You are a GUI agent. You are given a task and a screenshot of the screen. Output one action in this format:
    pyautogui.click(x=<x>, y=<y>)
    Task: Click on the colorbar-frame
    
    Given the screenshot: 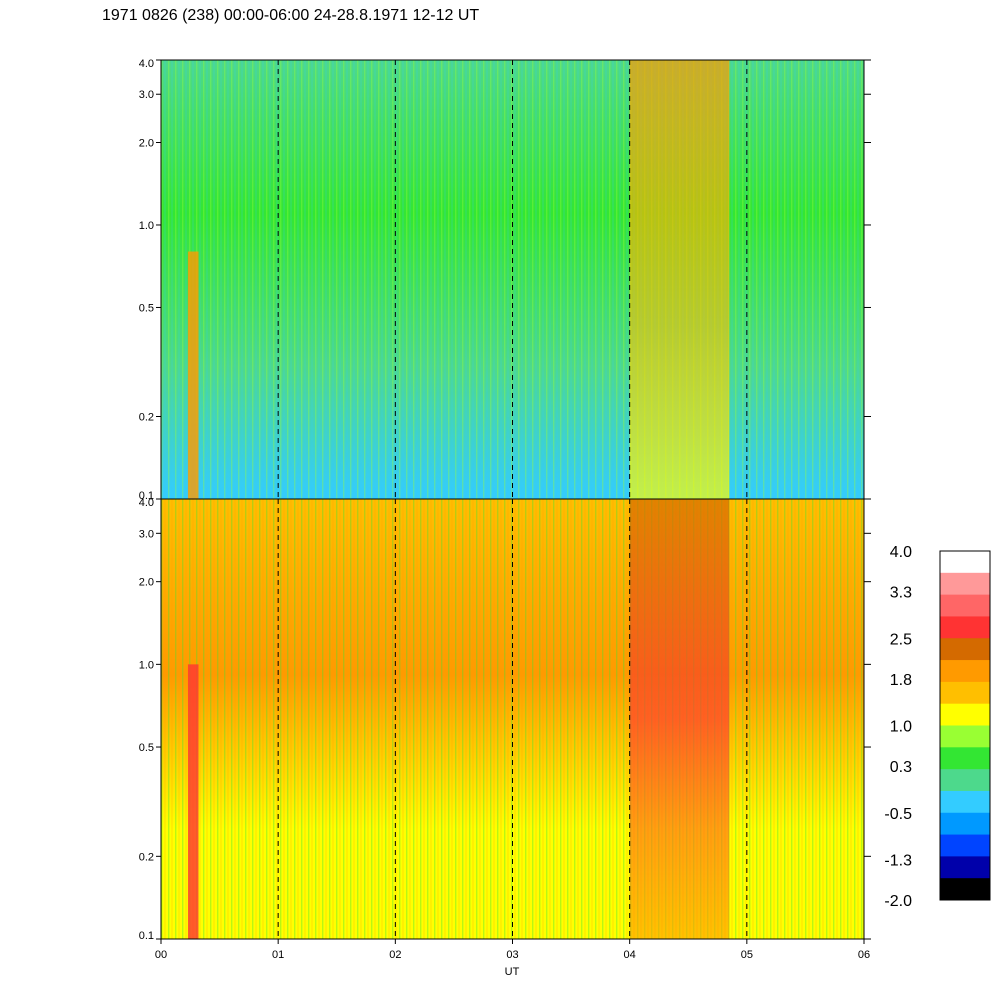 What is the action you would take?
    pyautogui.click(x=965, y=725)
    